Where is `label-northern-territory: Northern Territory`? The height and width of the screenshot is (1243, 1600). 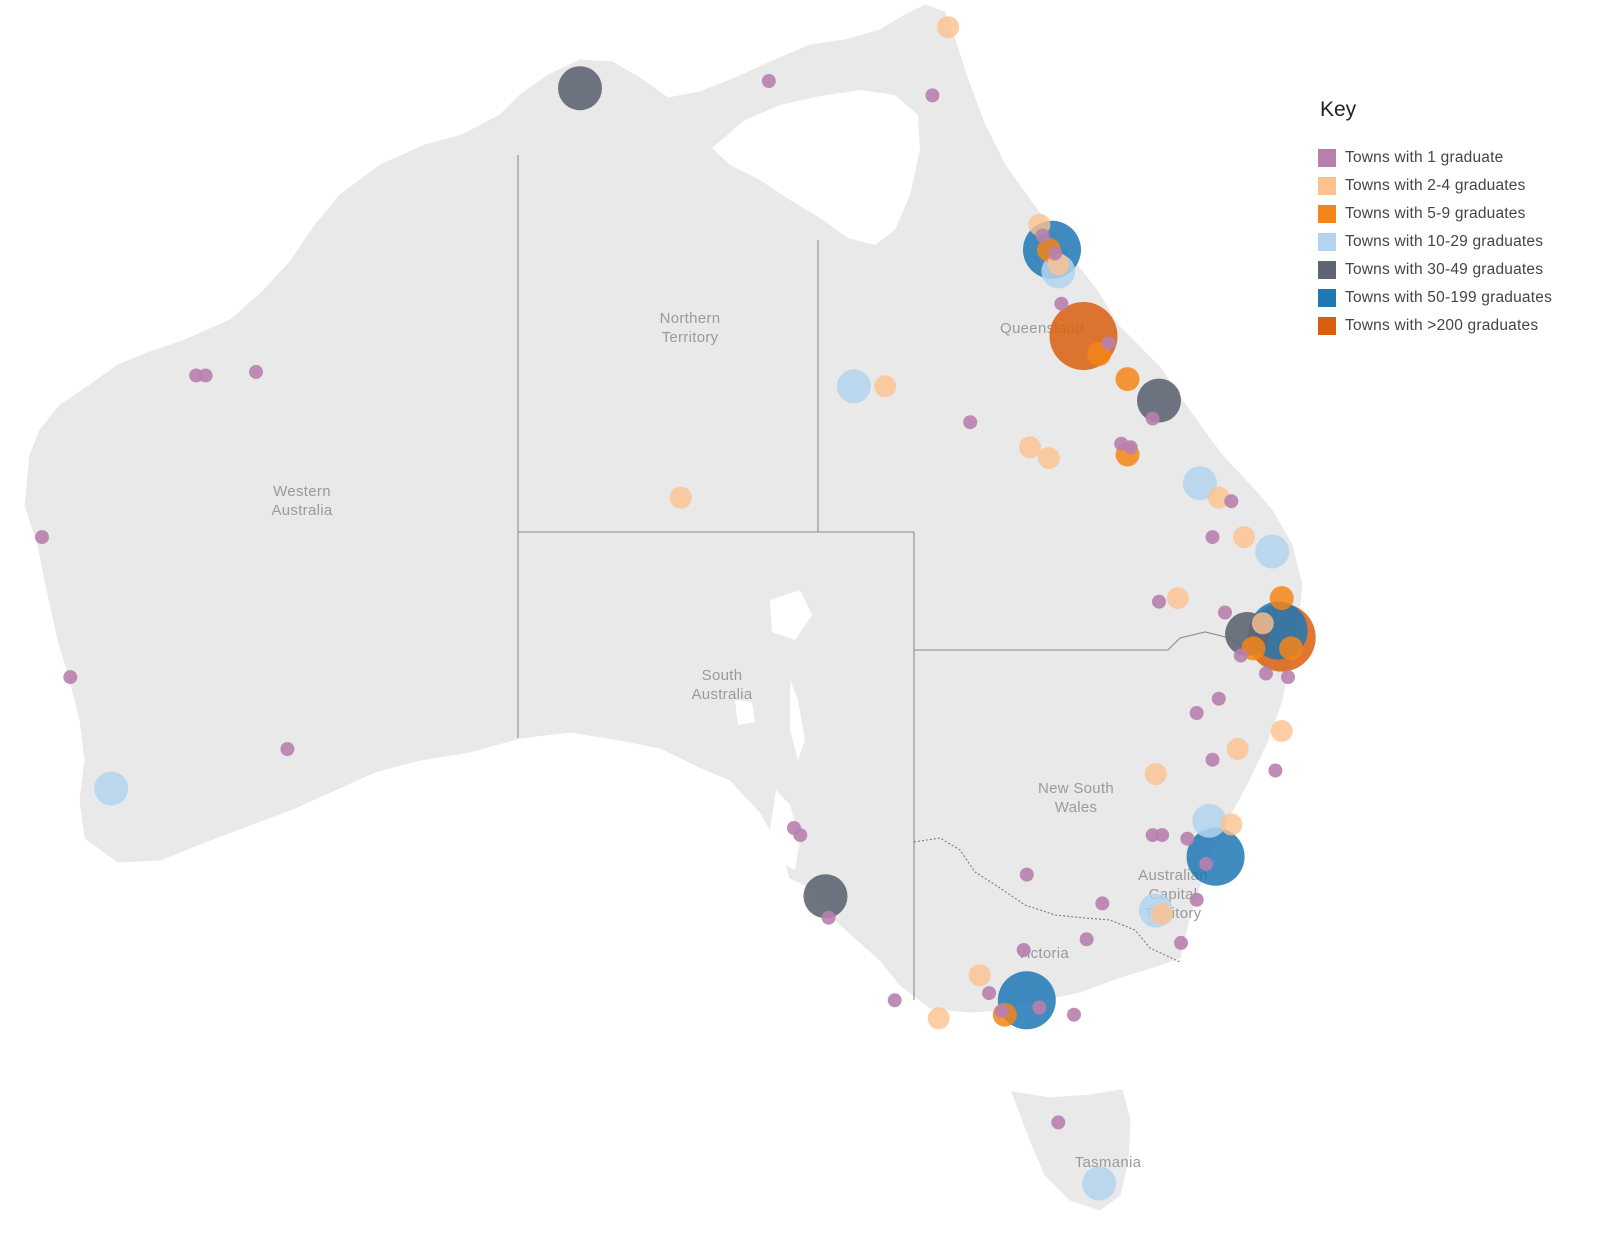
label-northern-territory: Northern Territory is located at coordinates (690, 328).